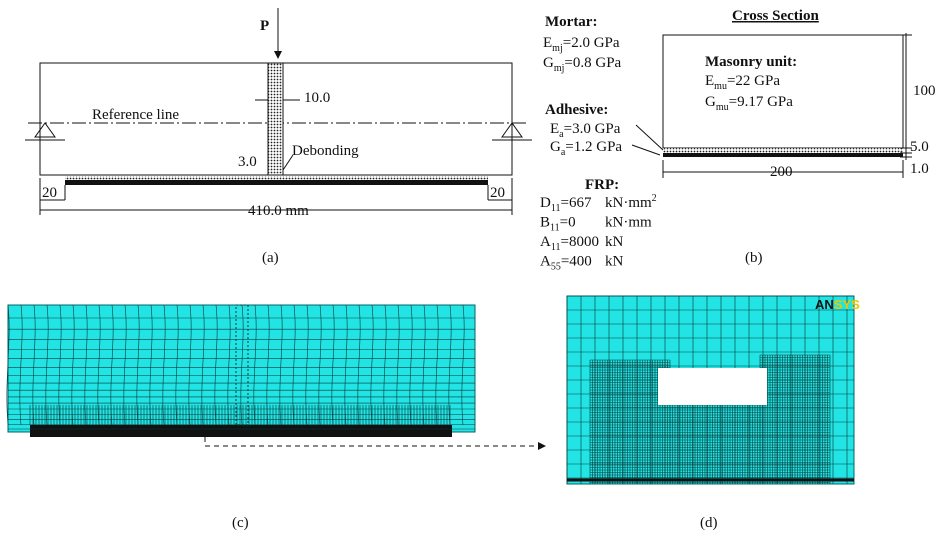  I want to click on value: =8000, so click(579, 242).